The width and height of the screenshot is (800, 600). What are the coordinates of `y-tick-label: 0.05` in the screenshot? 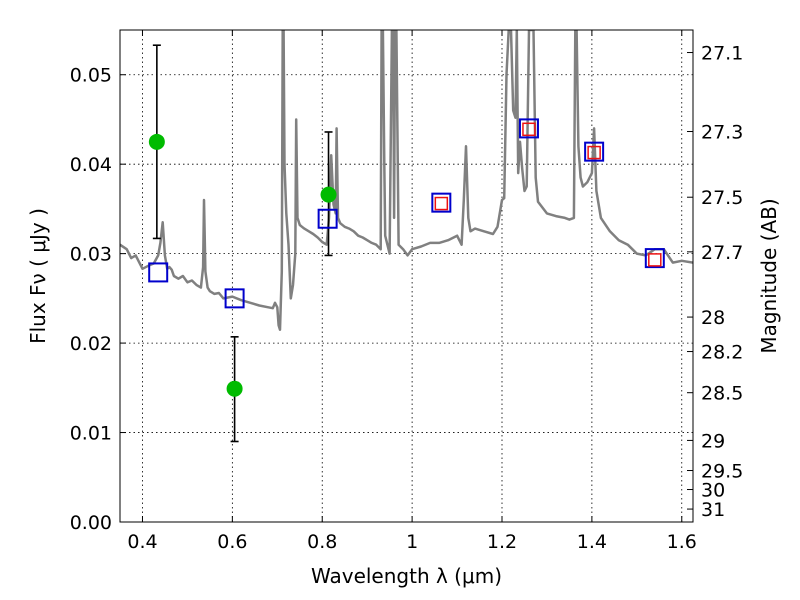 It's located at (91, 76).